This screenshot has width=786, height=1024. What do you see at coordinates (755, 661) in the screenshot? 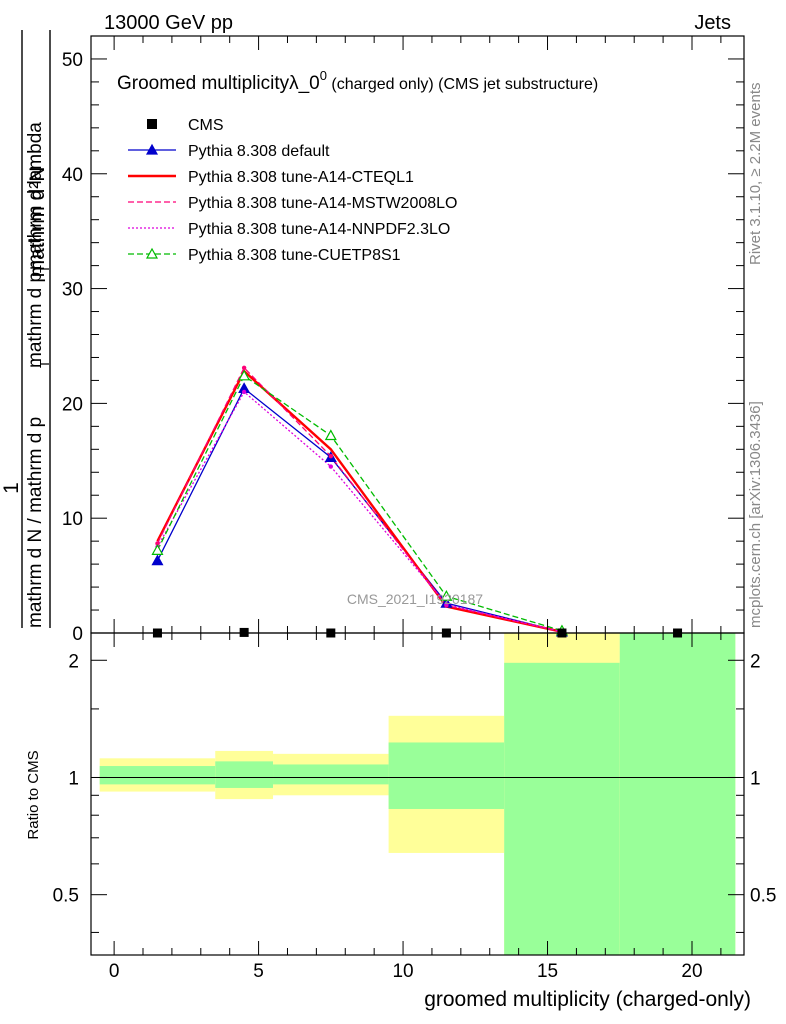
I see `ratio-y-tick-label-right-2: 2` at bounding box center [755, 661].